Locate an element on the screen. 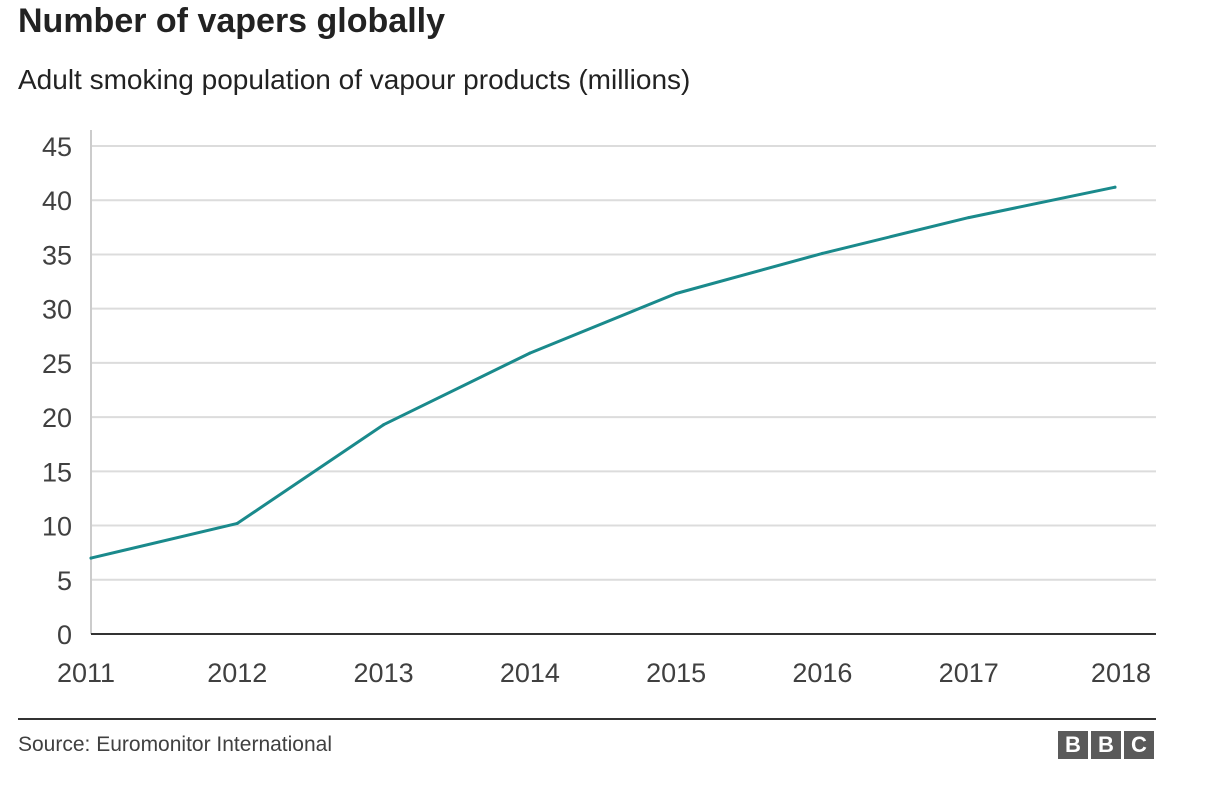  bbc-logo-letter: C is located at coordinates (1139, 745).